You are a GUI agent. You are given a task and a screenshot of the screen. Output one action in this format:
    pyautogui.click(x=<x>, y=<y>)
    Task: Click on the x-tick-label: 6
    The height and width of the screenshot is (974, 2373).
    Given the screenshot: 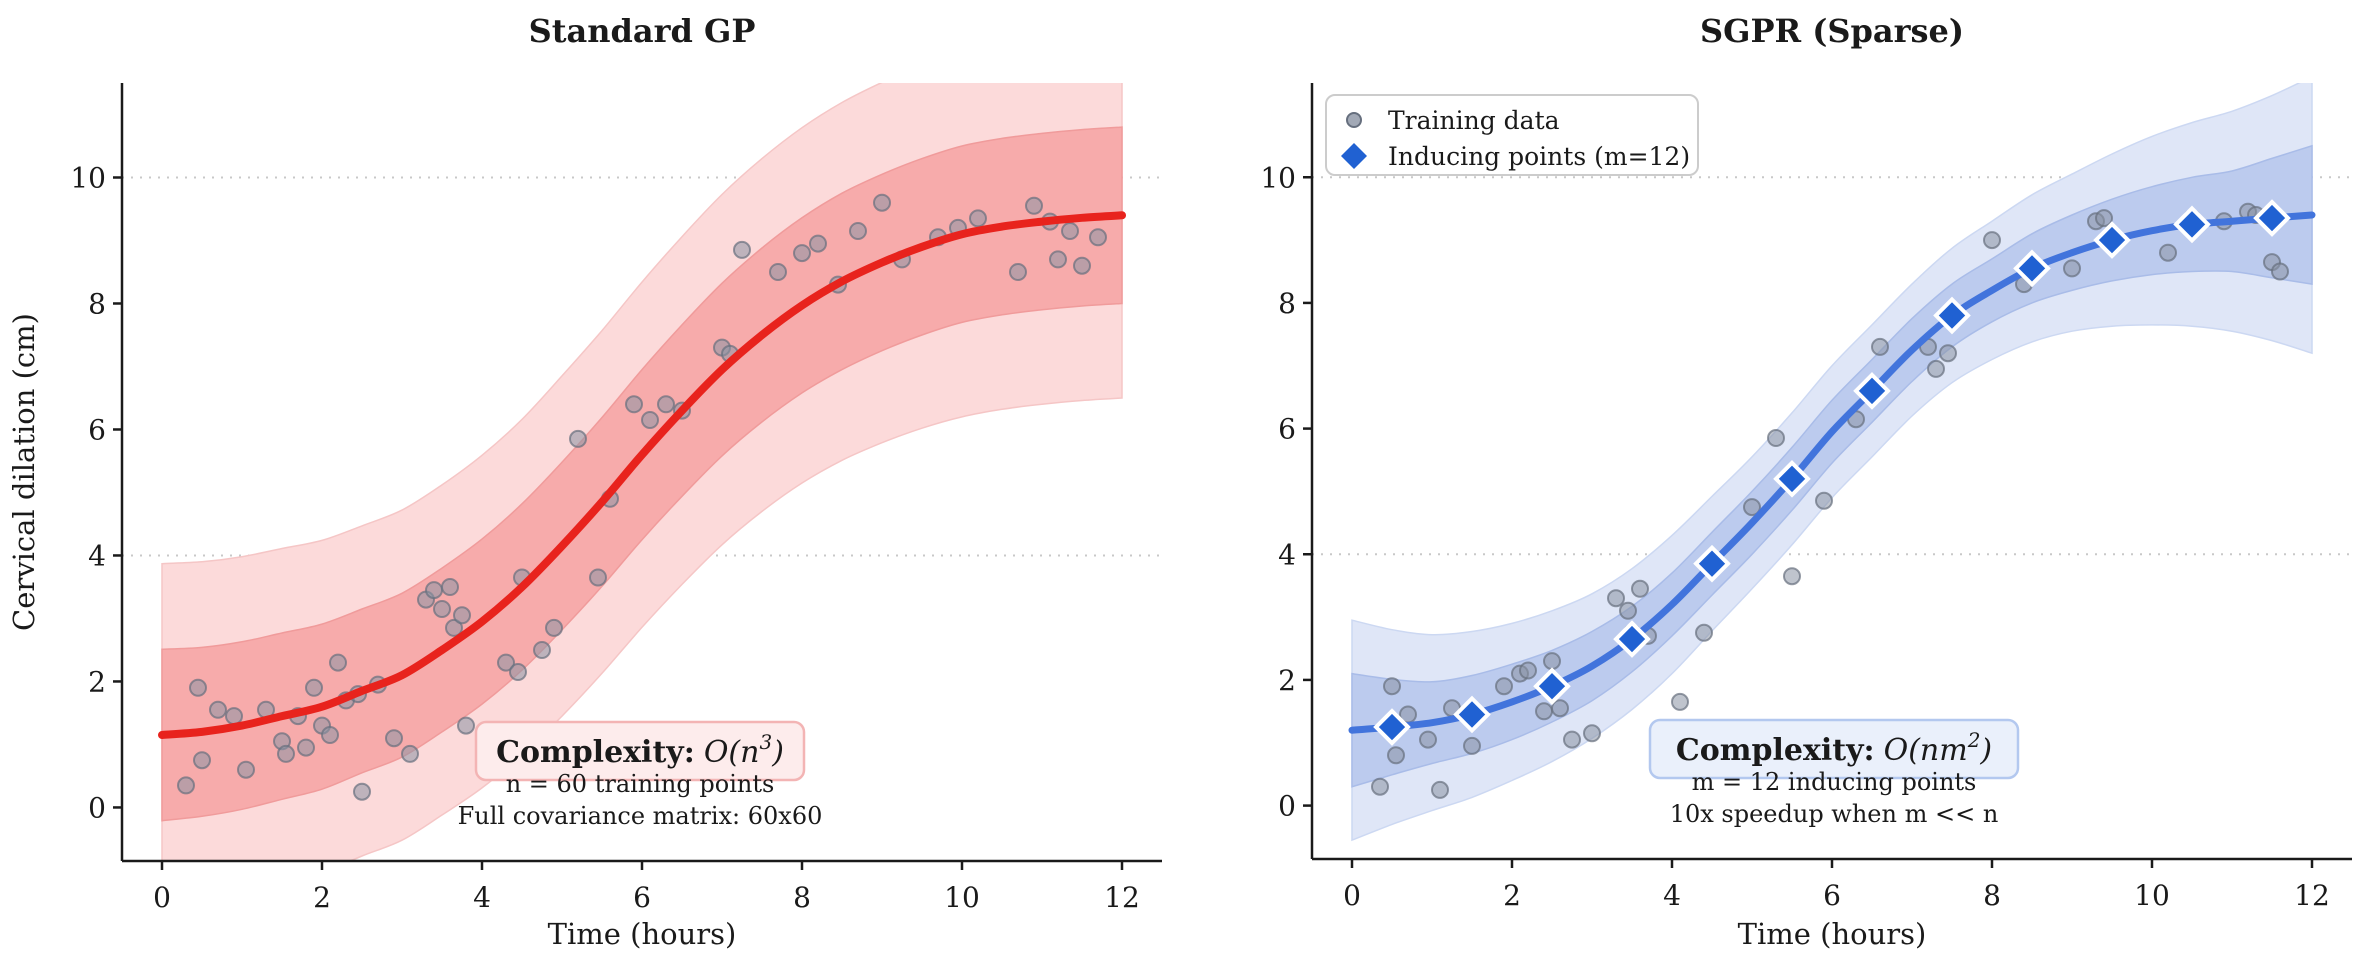 What is the action you would take?
    pyautogui.click(x=1832, y=895)
    